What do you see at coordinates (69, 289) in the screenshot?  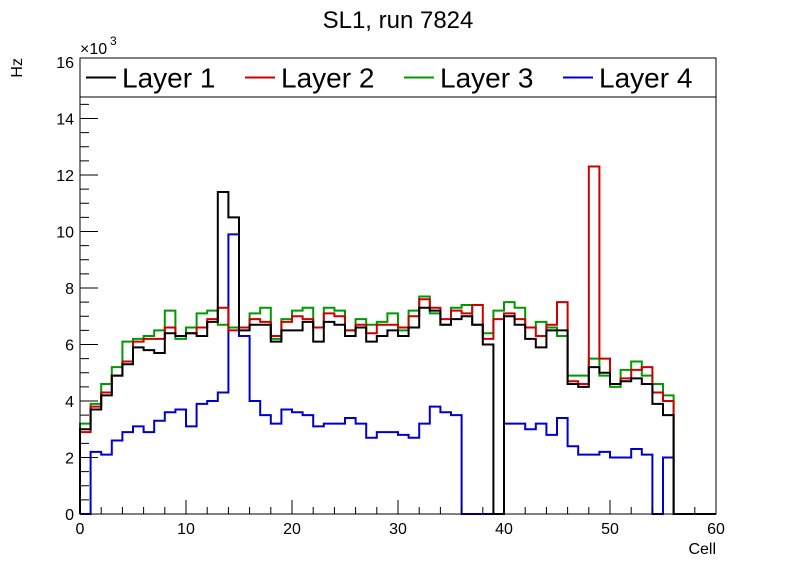 I see `y-tick-label: 8` at bounding box center [69, 289].